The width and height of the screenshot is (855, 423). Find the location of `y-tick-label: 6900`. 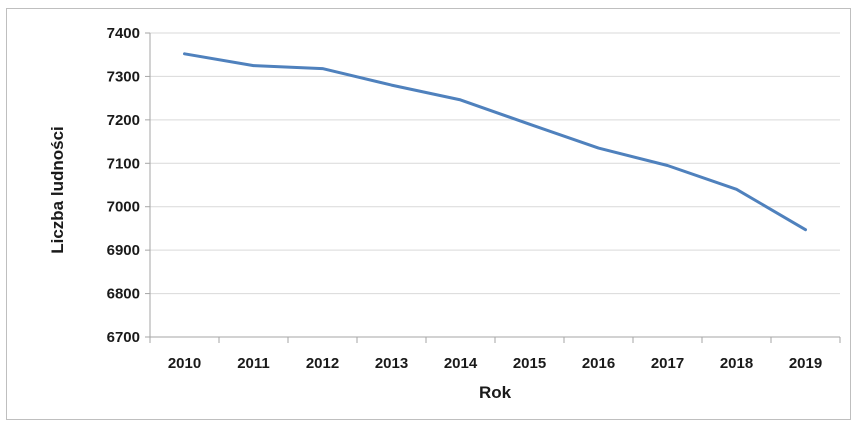

y-tick-label: 6900 is located at coordinates (123, 250).